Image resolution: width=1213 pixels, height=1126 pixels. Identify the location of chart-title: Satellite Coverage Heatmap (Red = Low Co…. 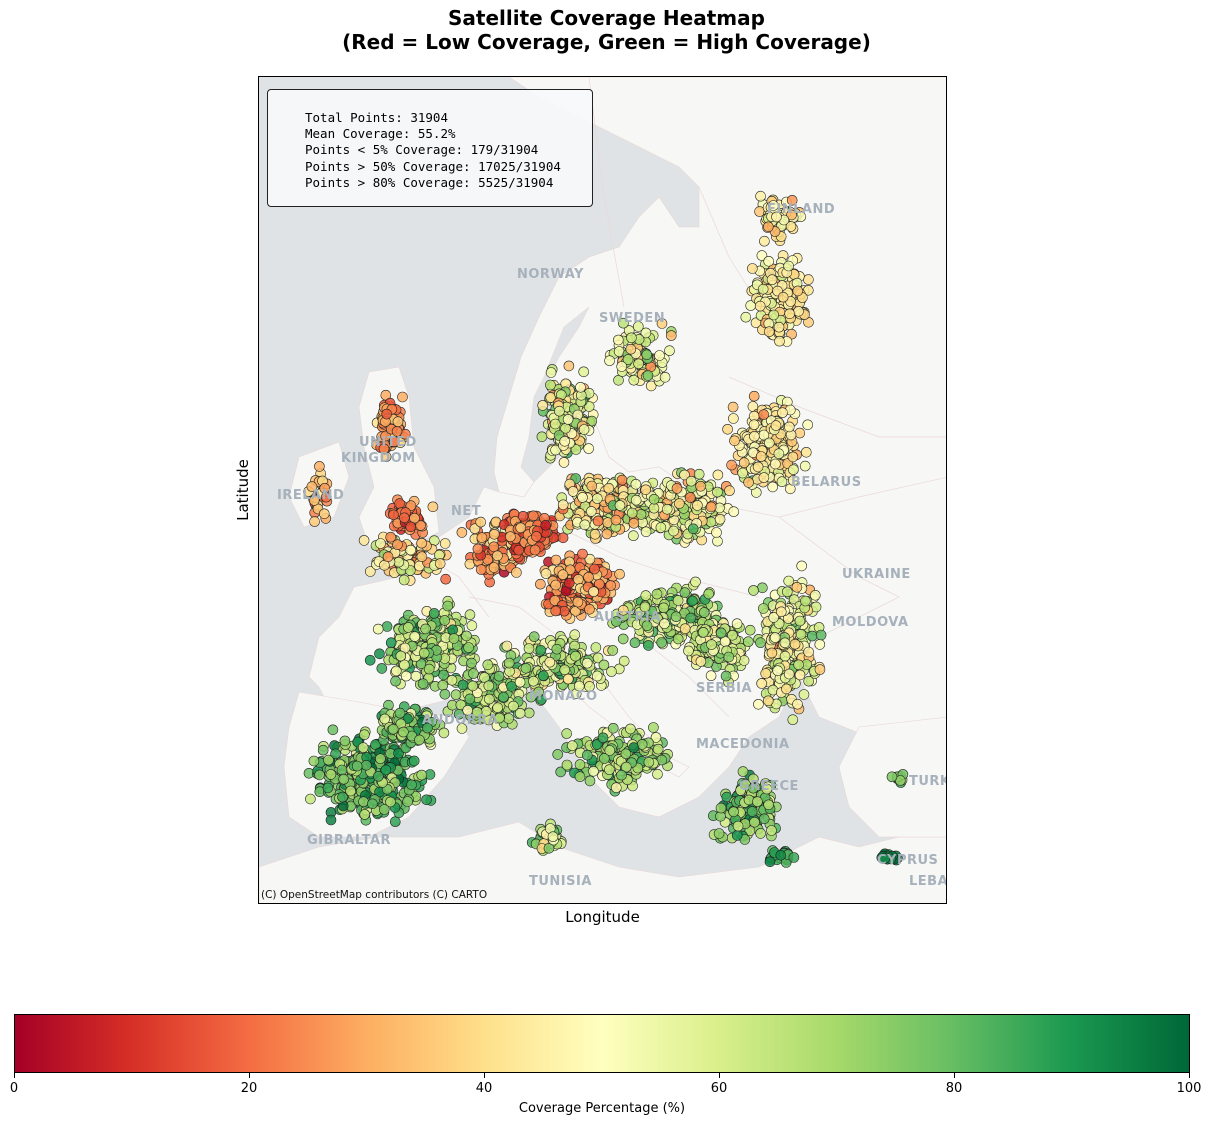
(606, 30).